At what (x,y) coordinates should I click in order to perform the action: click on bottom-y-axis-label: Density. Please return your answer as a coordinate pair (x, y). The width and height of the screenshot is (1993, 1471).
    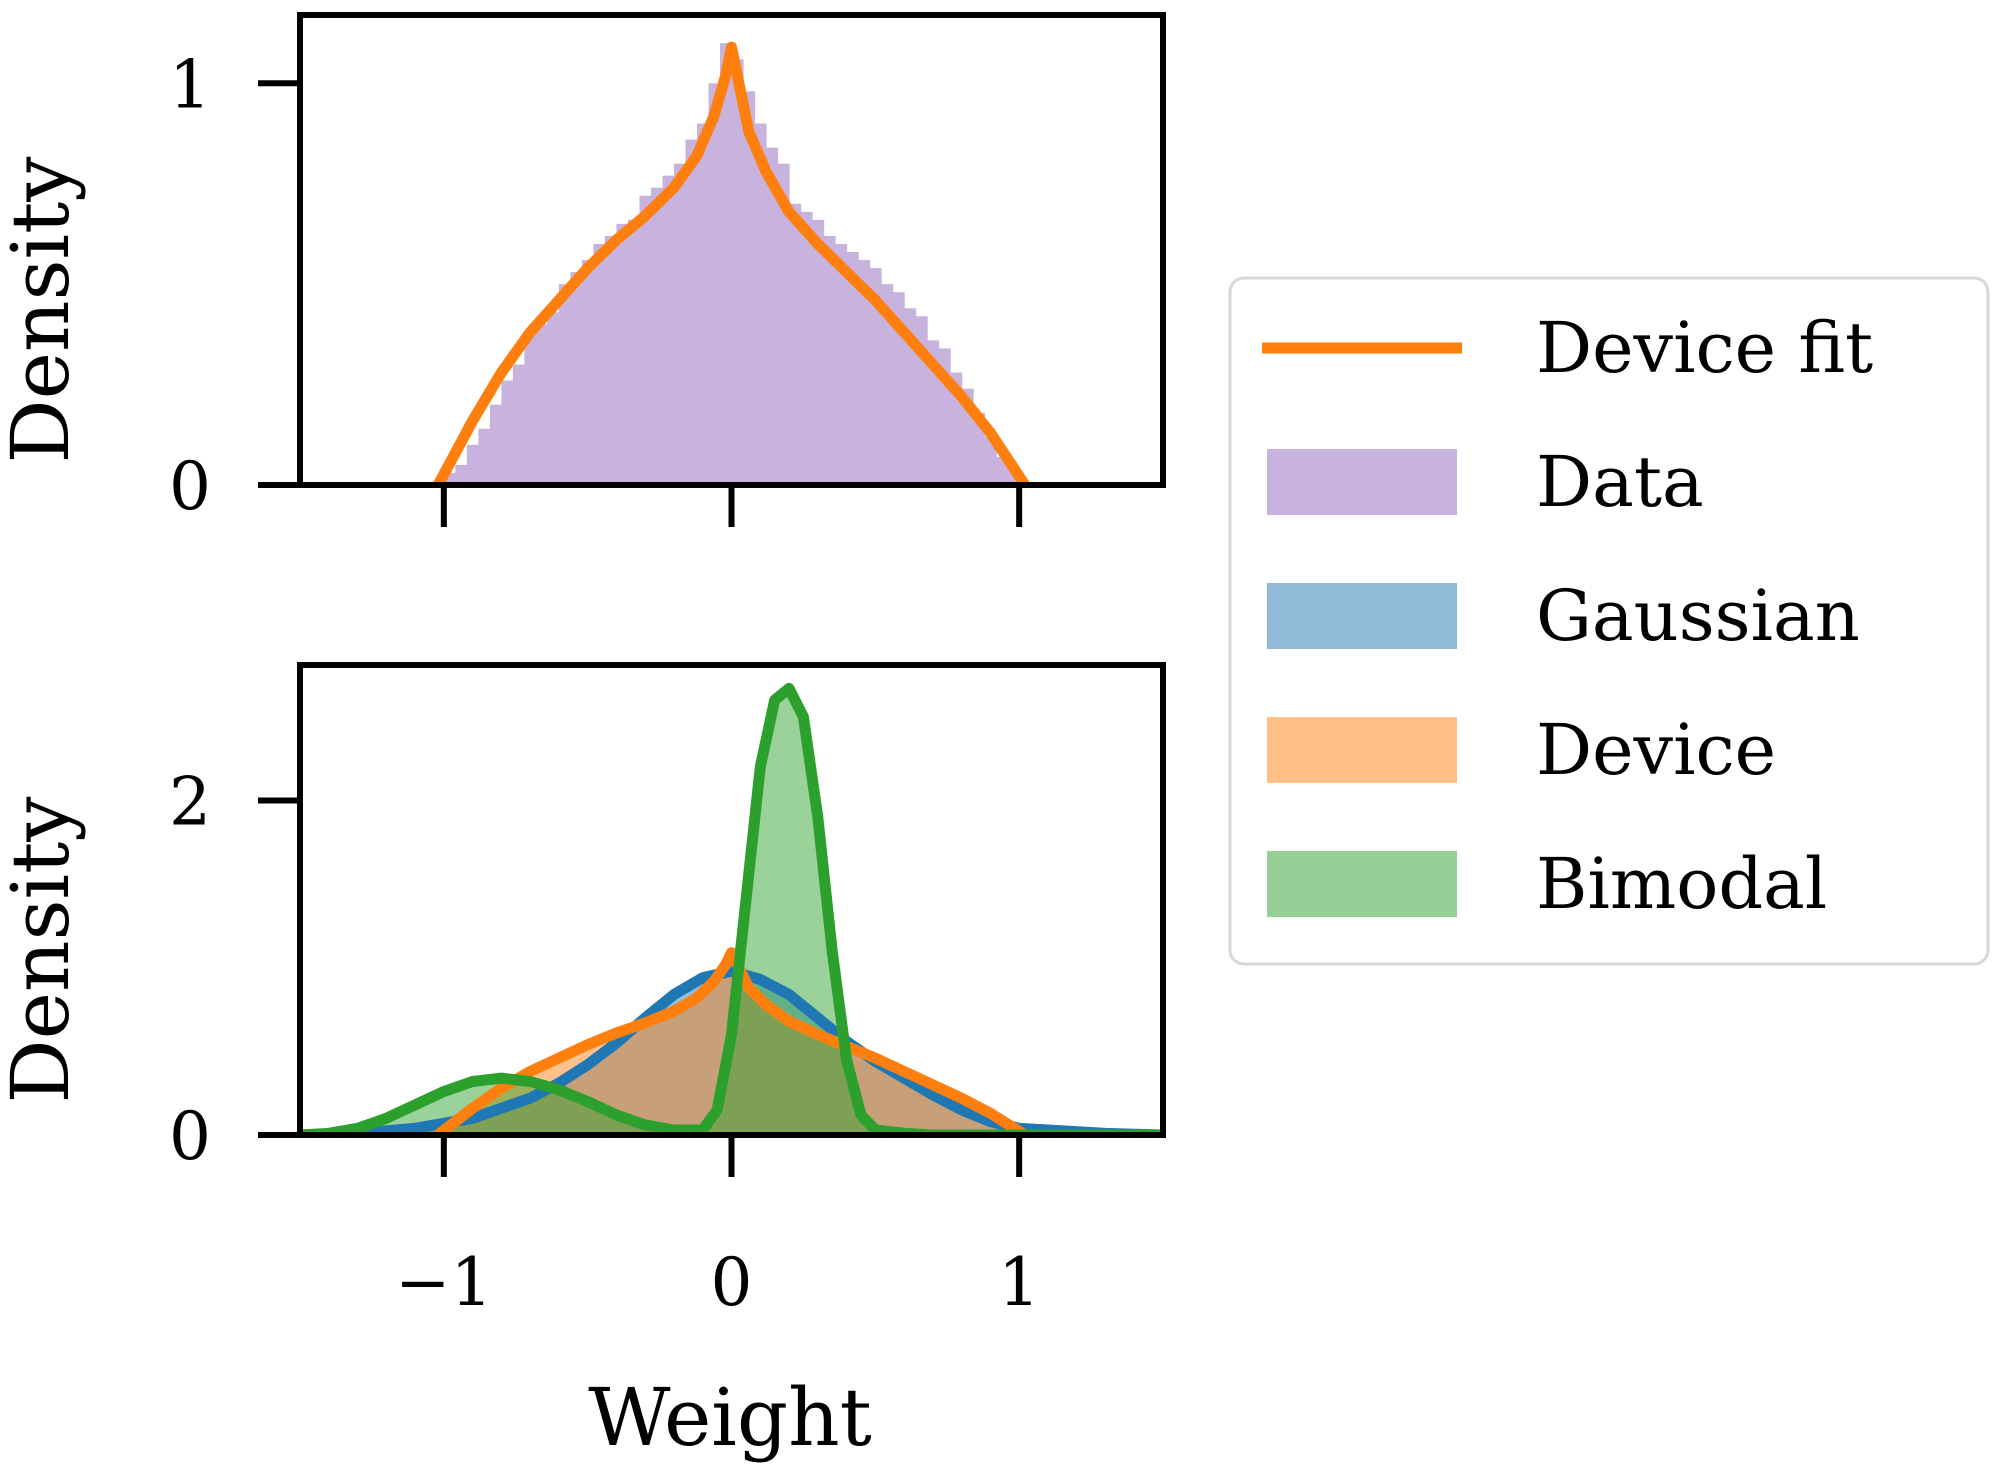
    Looking at the image, I should click on (43, 950).